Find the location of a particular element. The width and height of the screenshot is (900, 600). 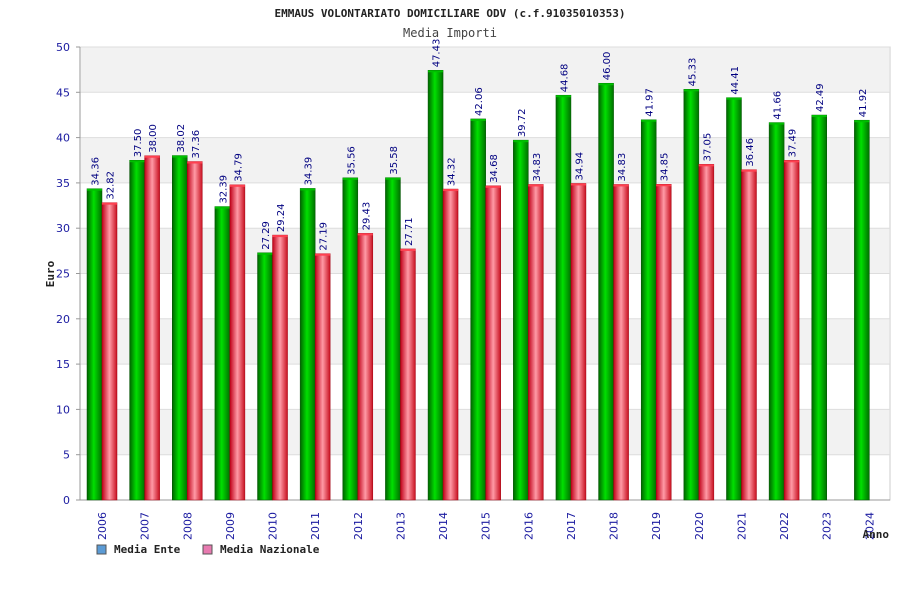

x-tick-label: 2016 is located at coordinates (528, 526).